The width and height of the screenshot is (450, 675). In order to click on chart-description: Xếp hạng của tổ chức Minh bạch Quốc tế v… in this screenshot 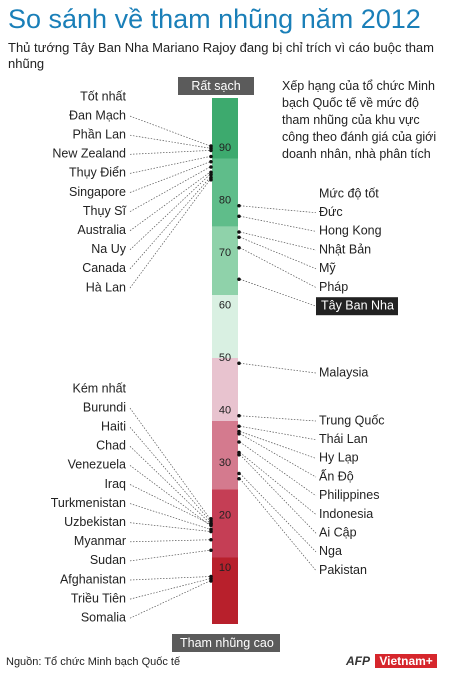, I will do `click(359, 120)`.